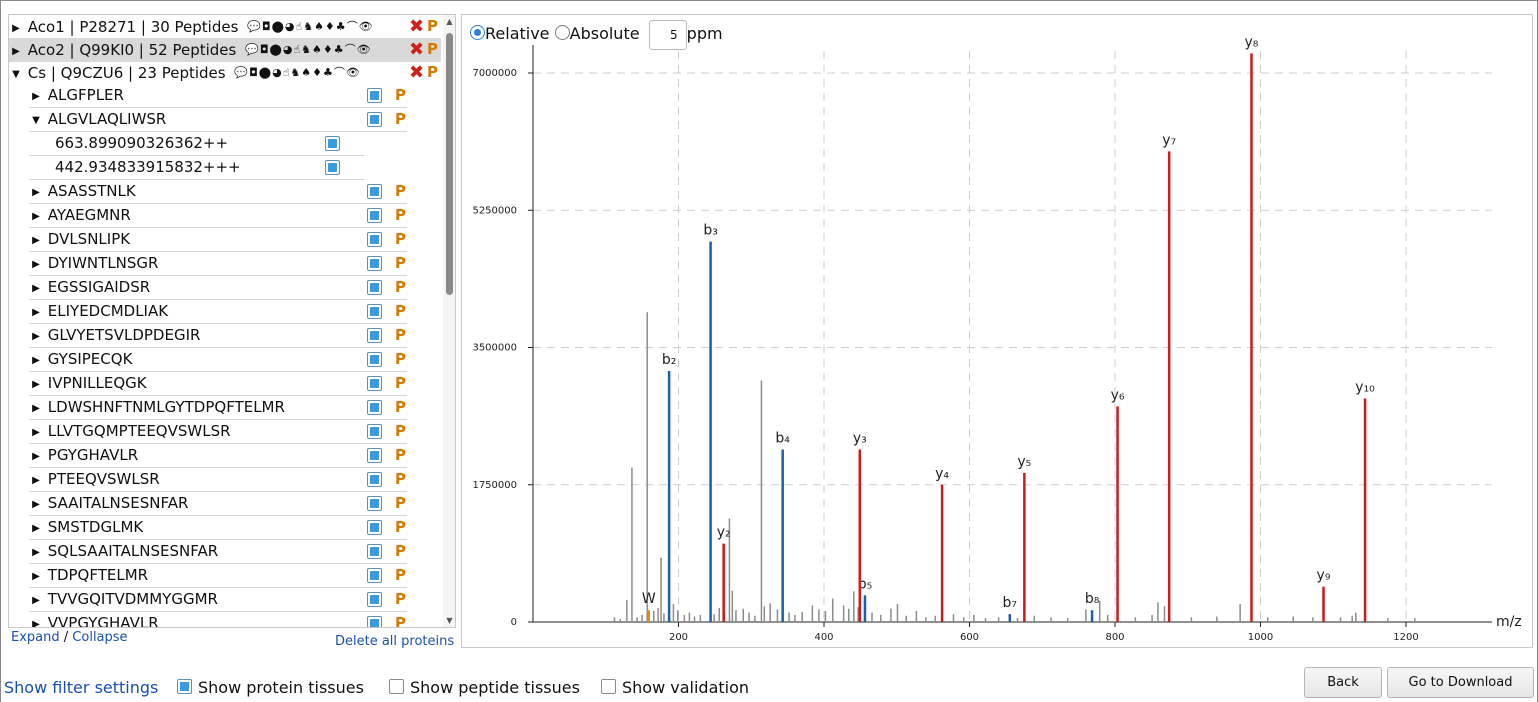 The image size is (1538, 702). What do you see at coordinates (218, 360) in the screenshot?
I see `peptide-row: ▶ GYSIPECQK P` at bounding box center [218, 360].